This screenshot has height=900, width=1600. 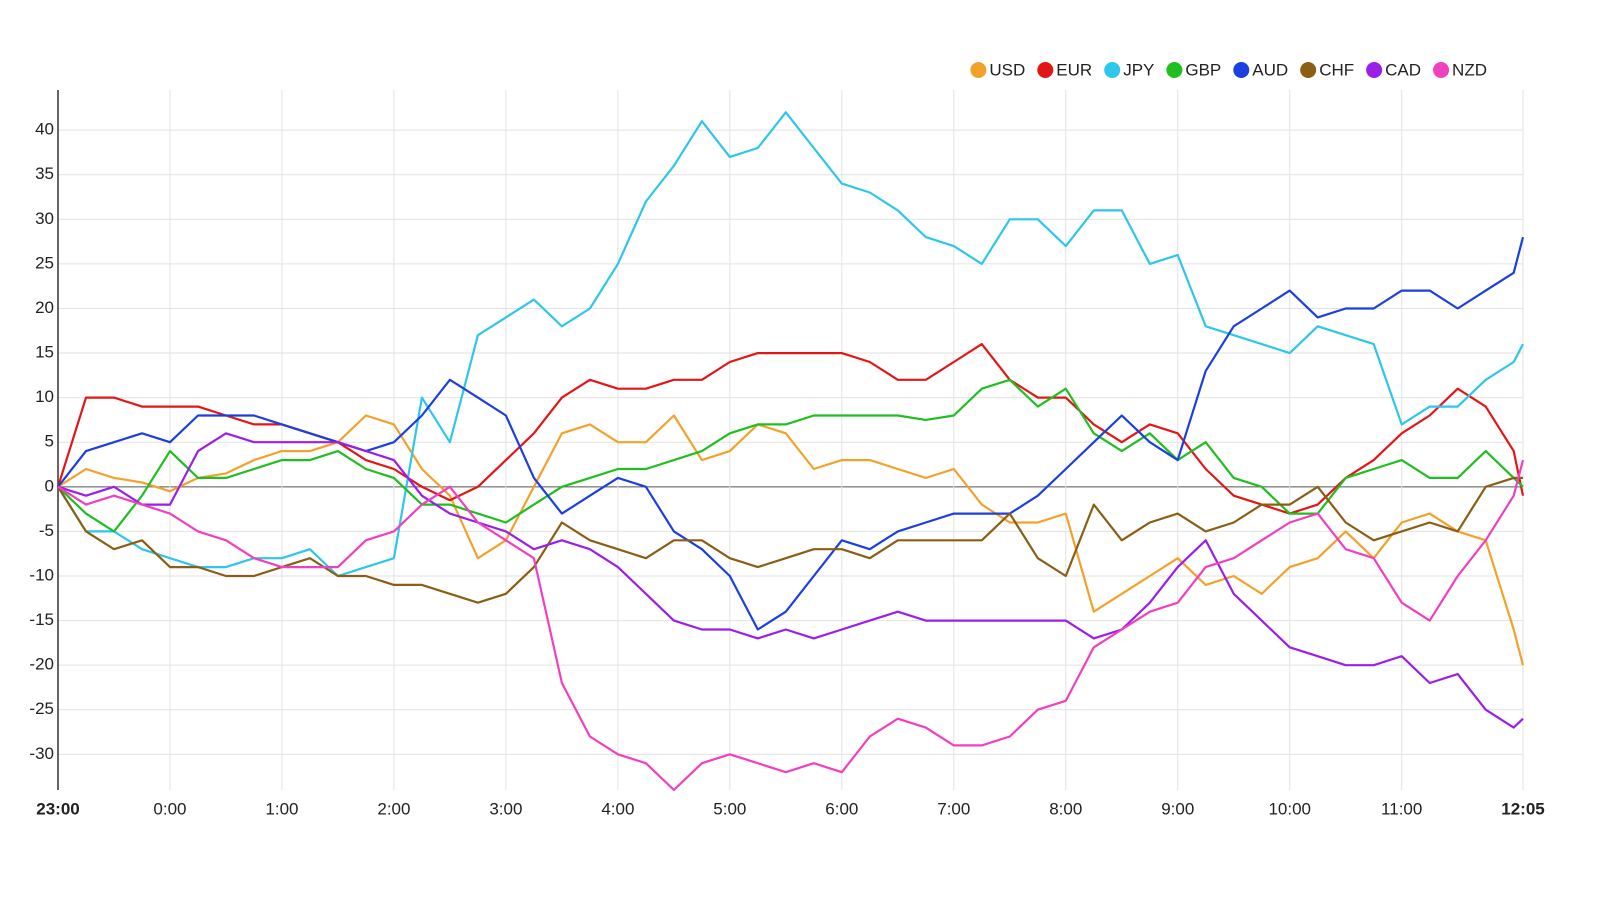 What do you see at coordinates (729, 808) in the screenshot?
I see `x-tick-label: 5:00` at bounding box center [729, 808].